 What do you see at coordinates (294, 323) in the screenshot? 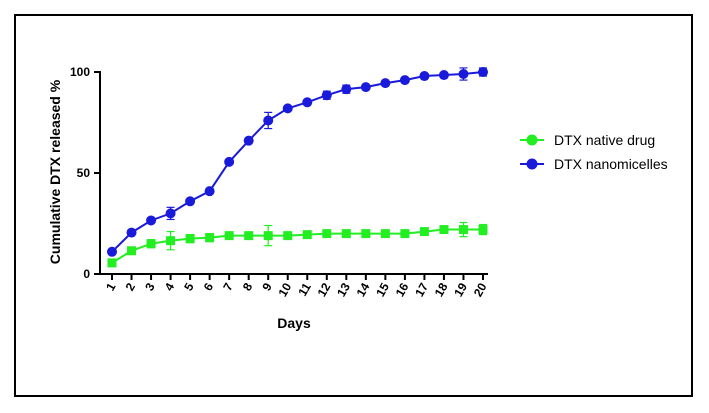
I see `x-axis-title: Days` at bounding box center [294, 323].